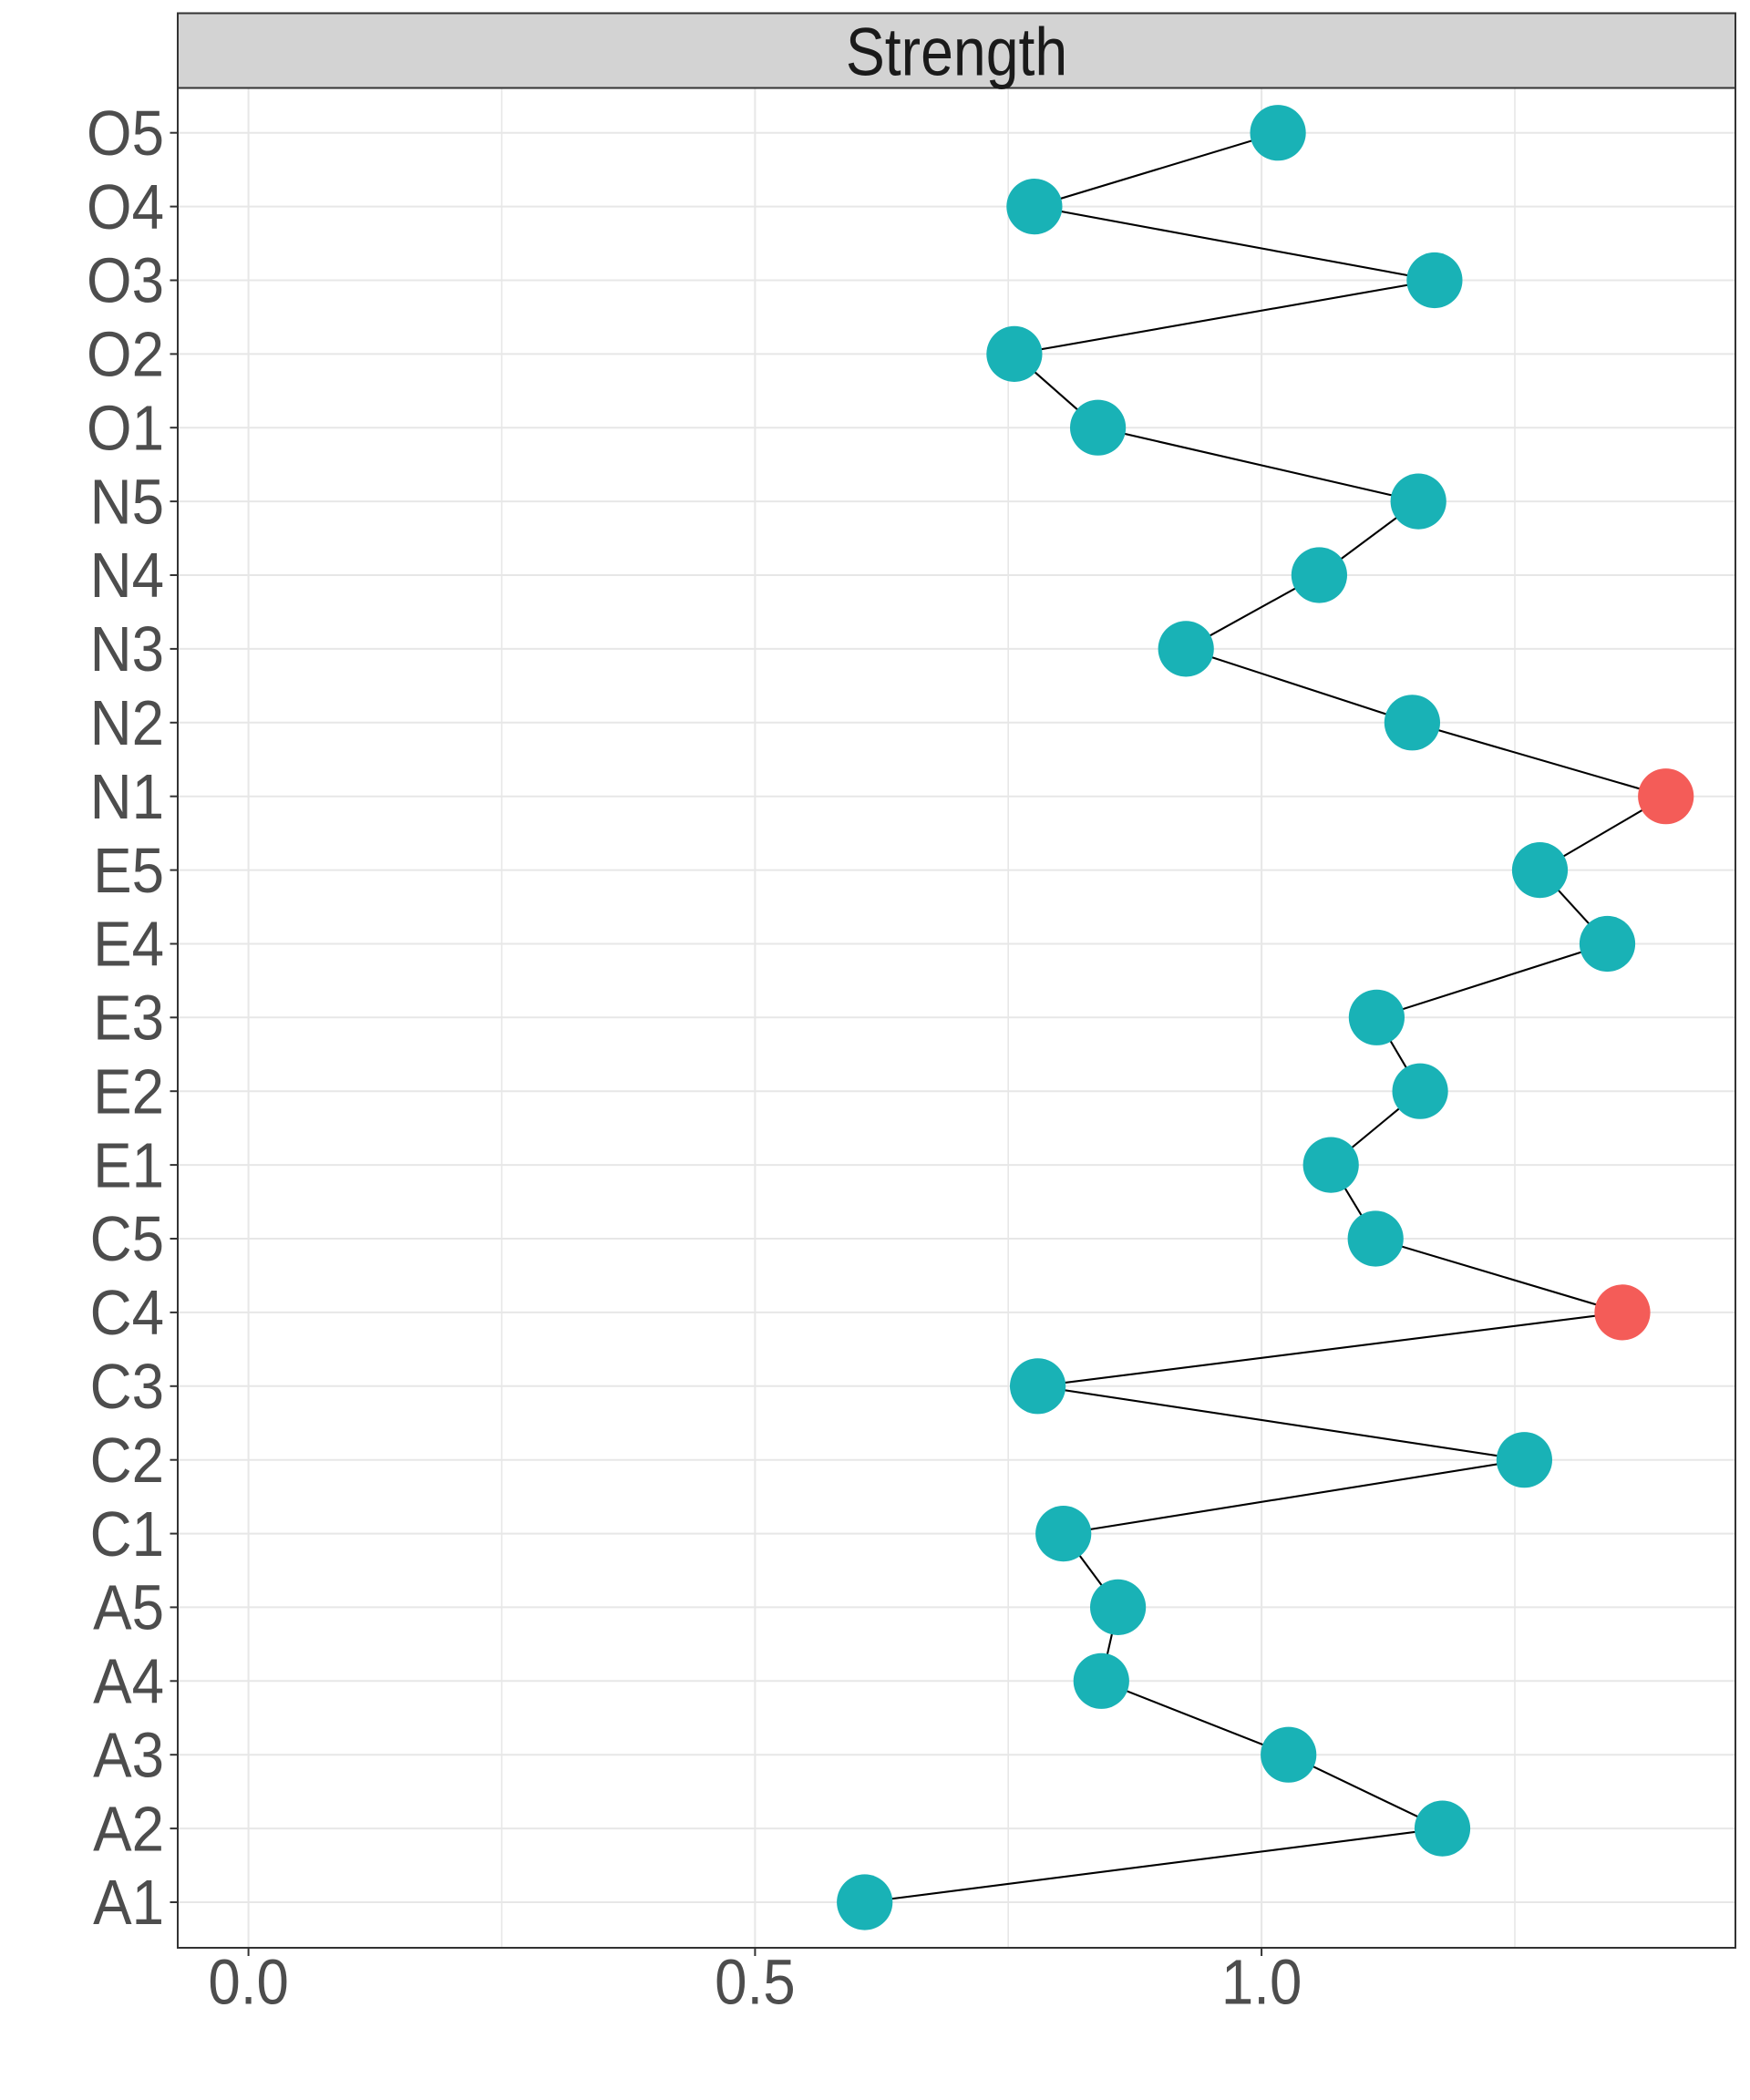 Image resolution: width=1750 pixels, height=2100 pixels. What do you see at coordinates (127, 1387) in the screenshot?
I see `svg-text: C3` at bounding box center [127, 1387].